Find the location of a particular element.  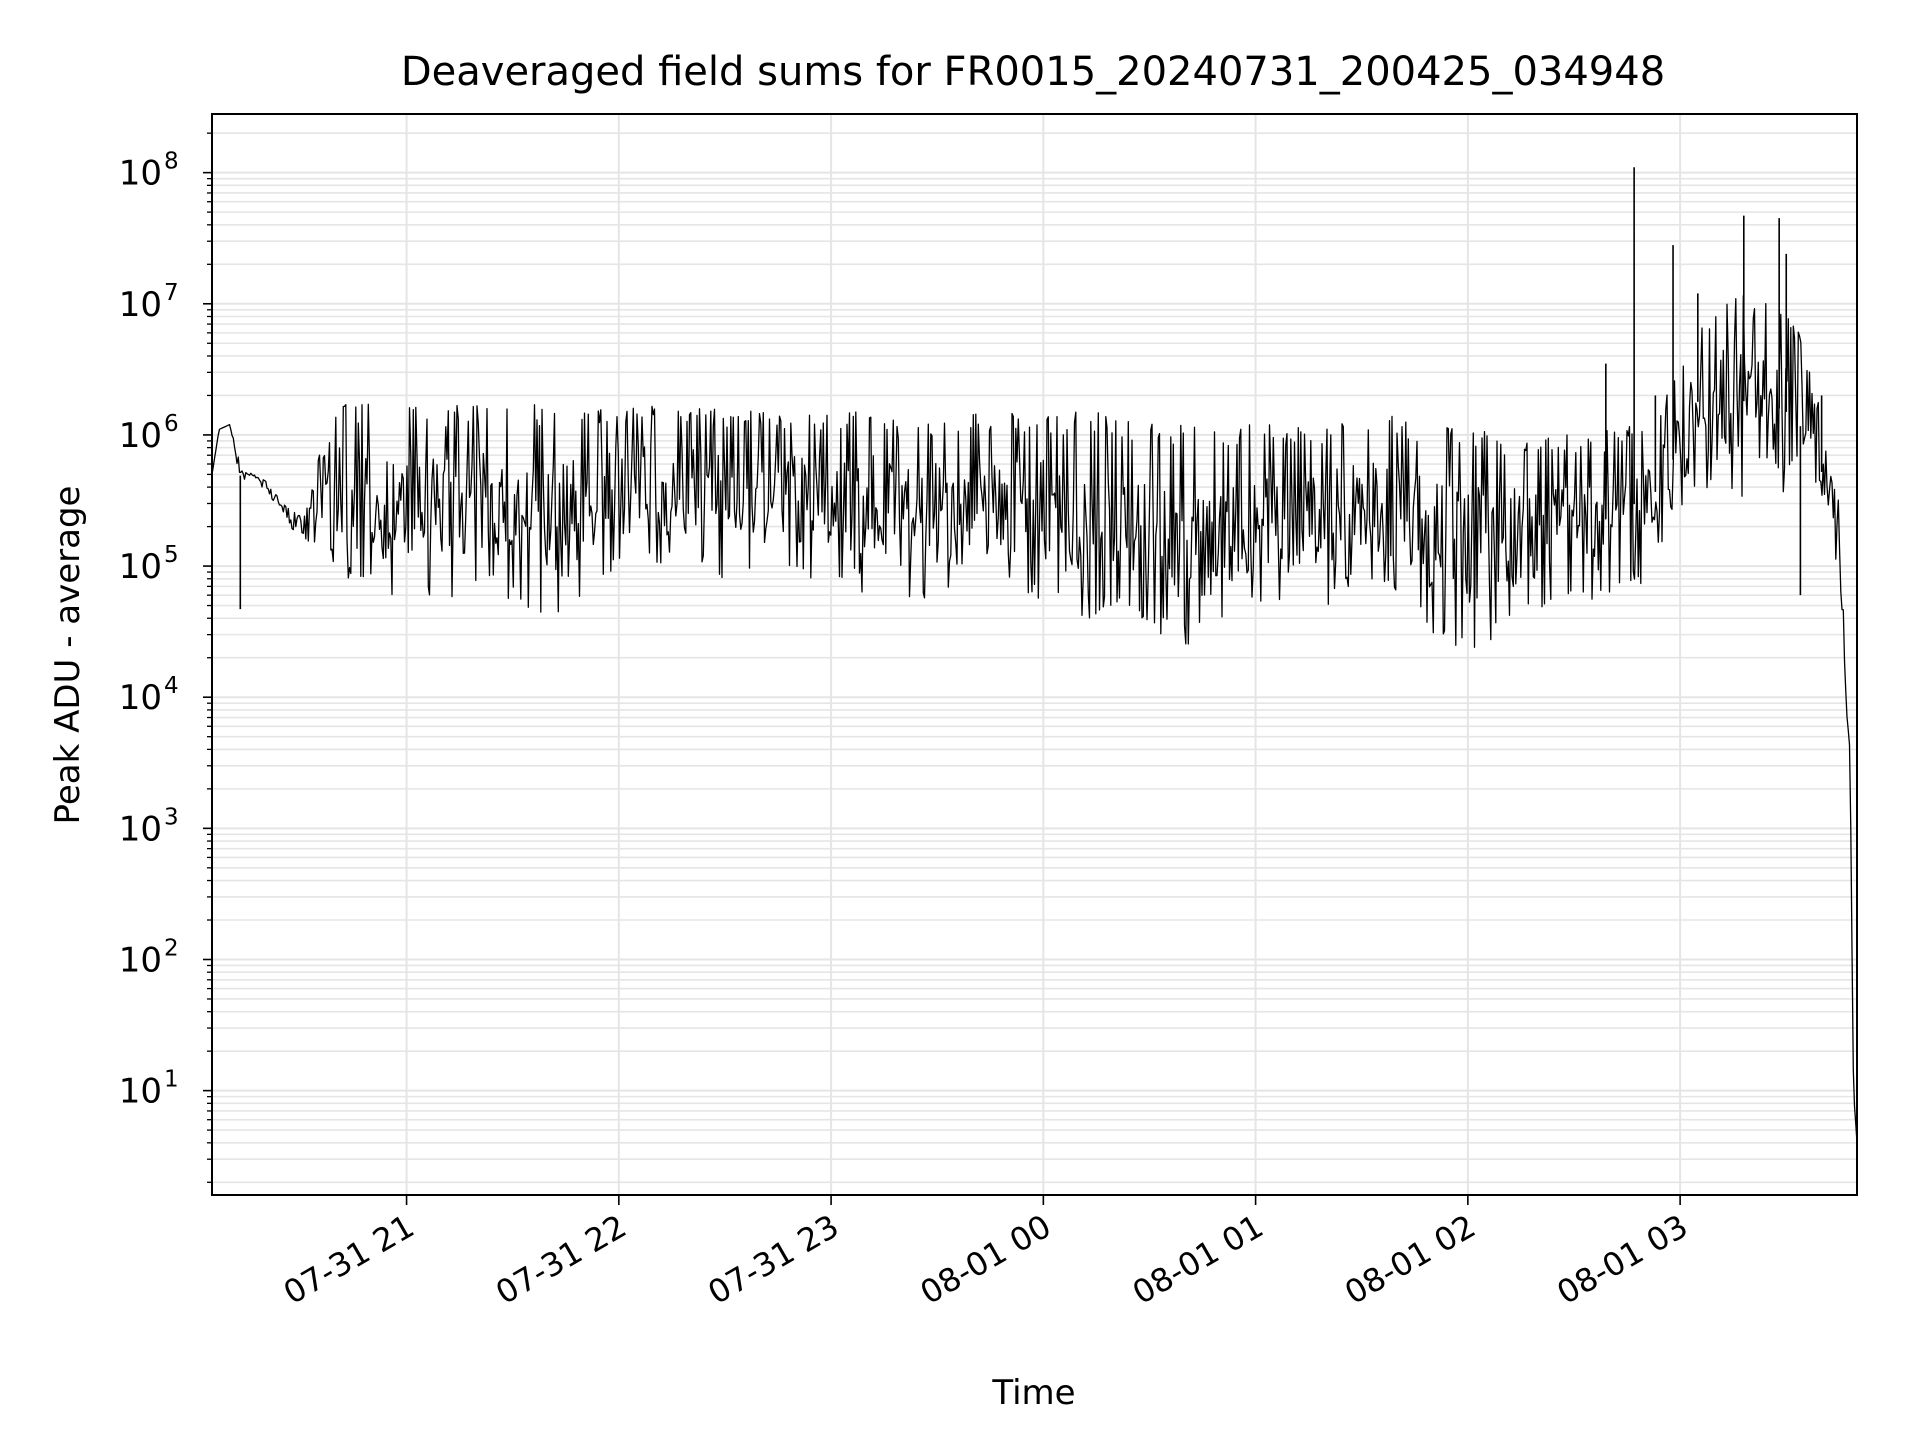

x-axis-label: Time is located at coordinates (1033, 1393).